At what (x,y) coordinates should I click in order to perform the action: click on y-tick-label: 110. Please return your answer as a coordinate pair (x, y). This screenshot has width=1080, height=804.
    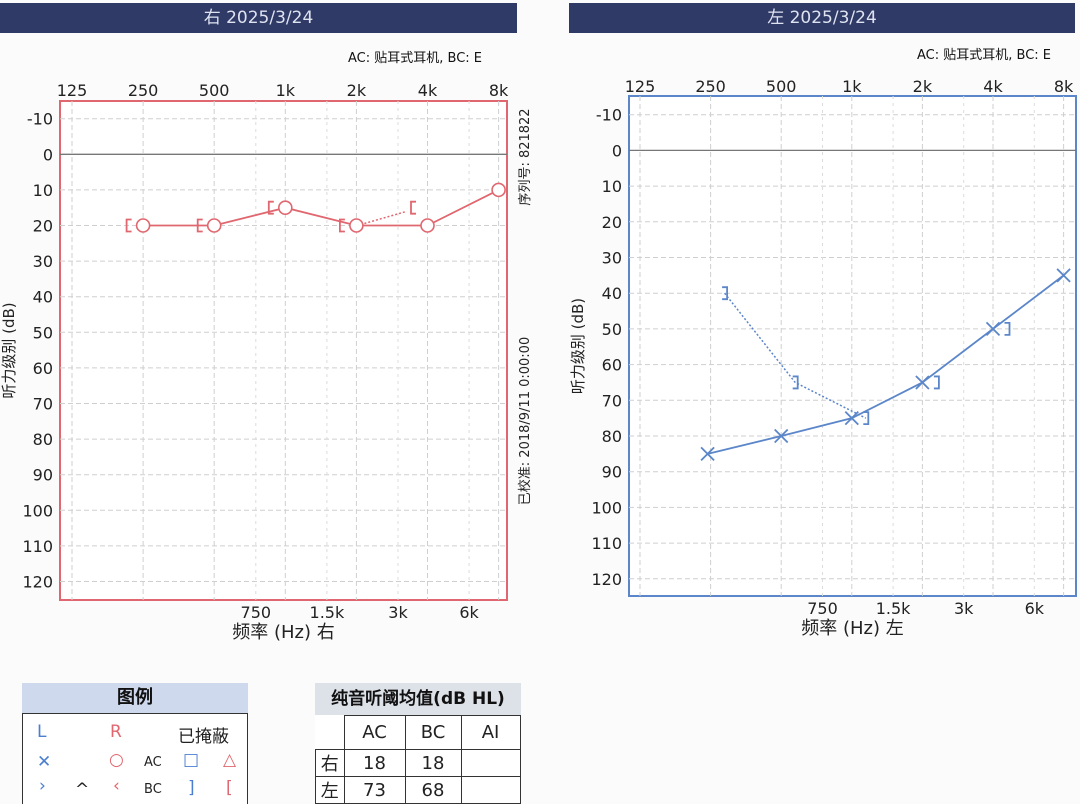
    Looking at the image, I should click on (606, 543).